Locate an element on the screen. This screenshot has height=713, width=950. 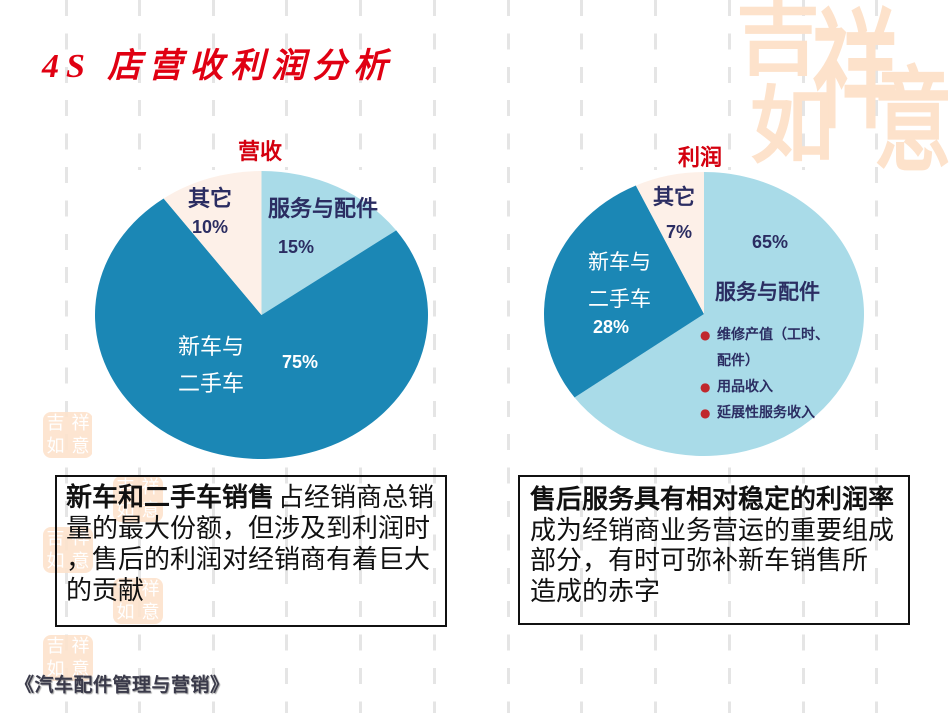
profit-pie-svg is located at coordinates (704, 314).